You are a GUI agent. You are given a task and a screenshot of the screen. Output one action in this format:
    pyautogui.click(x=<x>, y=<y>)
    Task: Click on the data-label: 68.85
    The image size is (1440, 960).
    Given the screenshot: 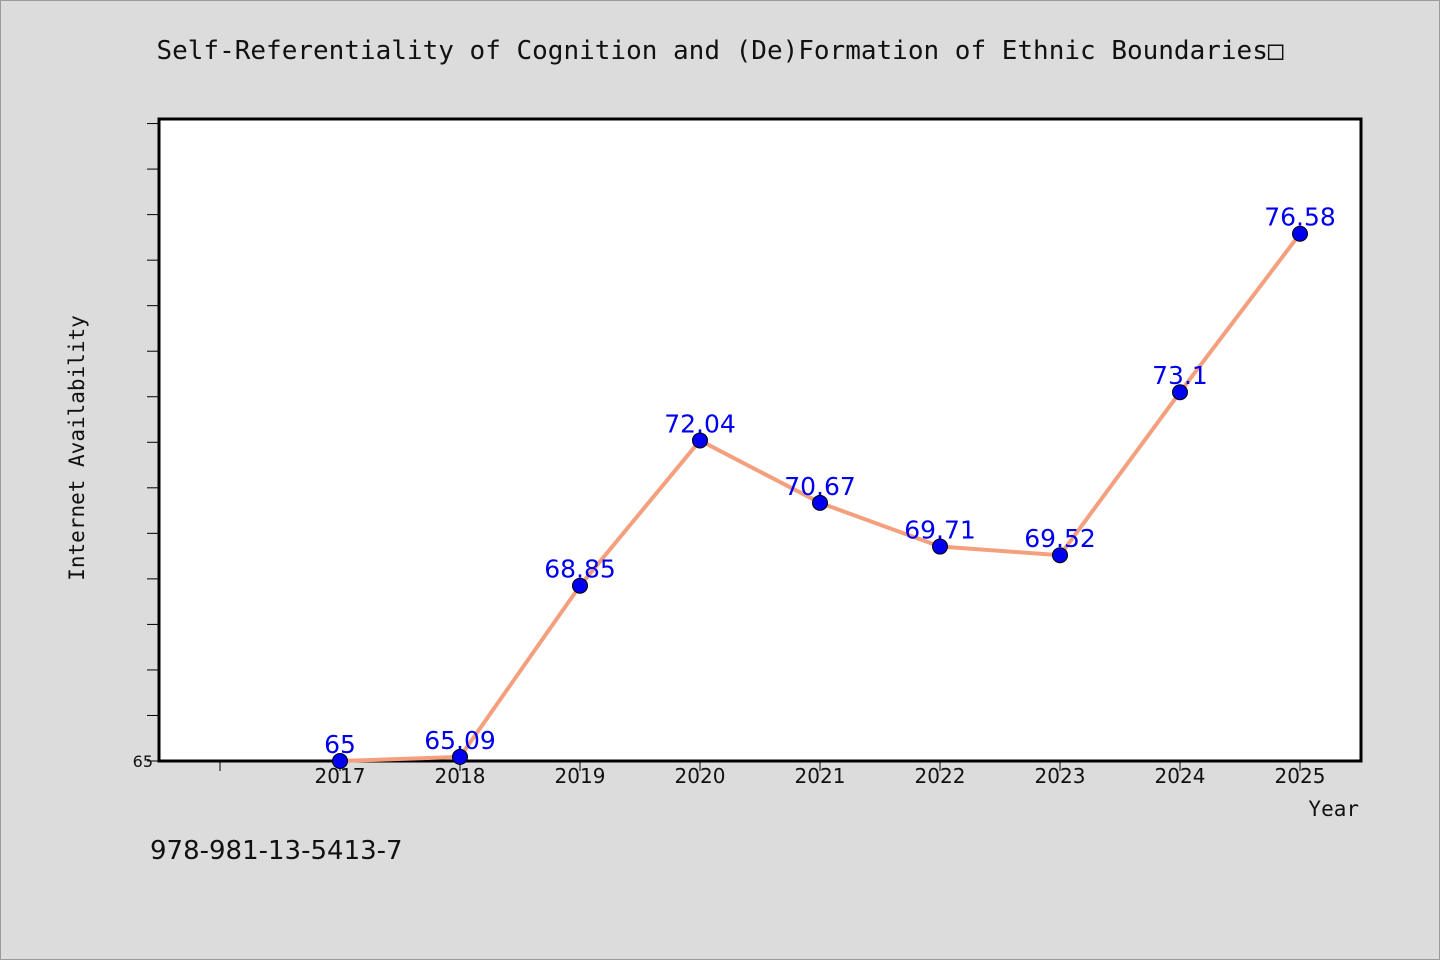 What is the action you would take?
    pyautogui.click(x=580, y=569)
    